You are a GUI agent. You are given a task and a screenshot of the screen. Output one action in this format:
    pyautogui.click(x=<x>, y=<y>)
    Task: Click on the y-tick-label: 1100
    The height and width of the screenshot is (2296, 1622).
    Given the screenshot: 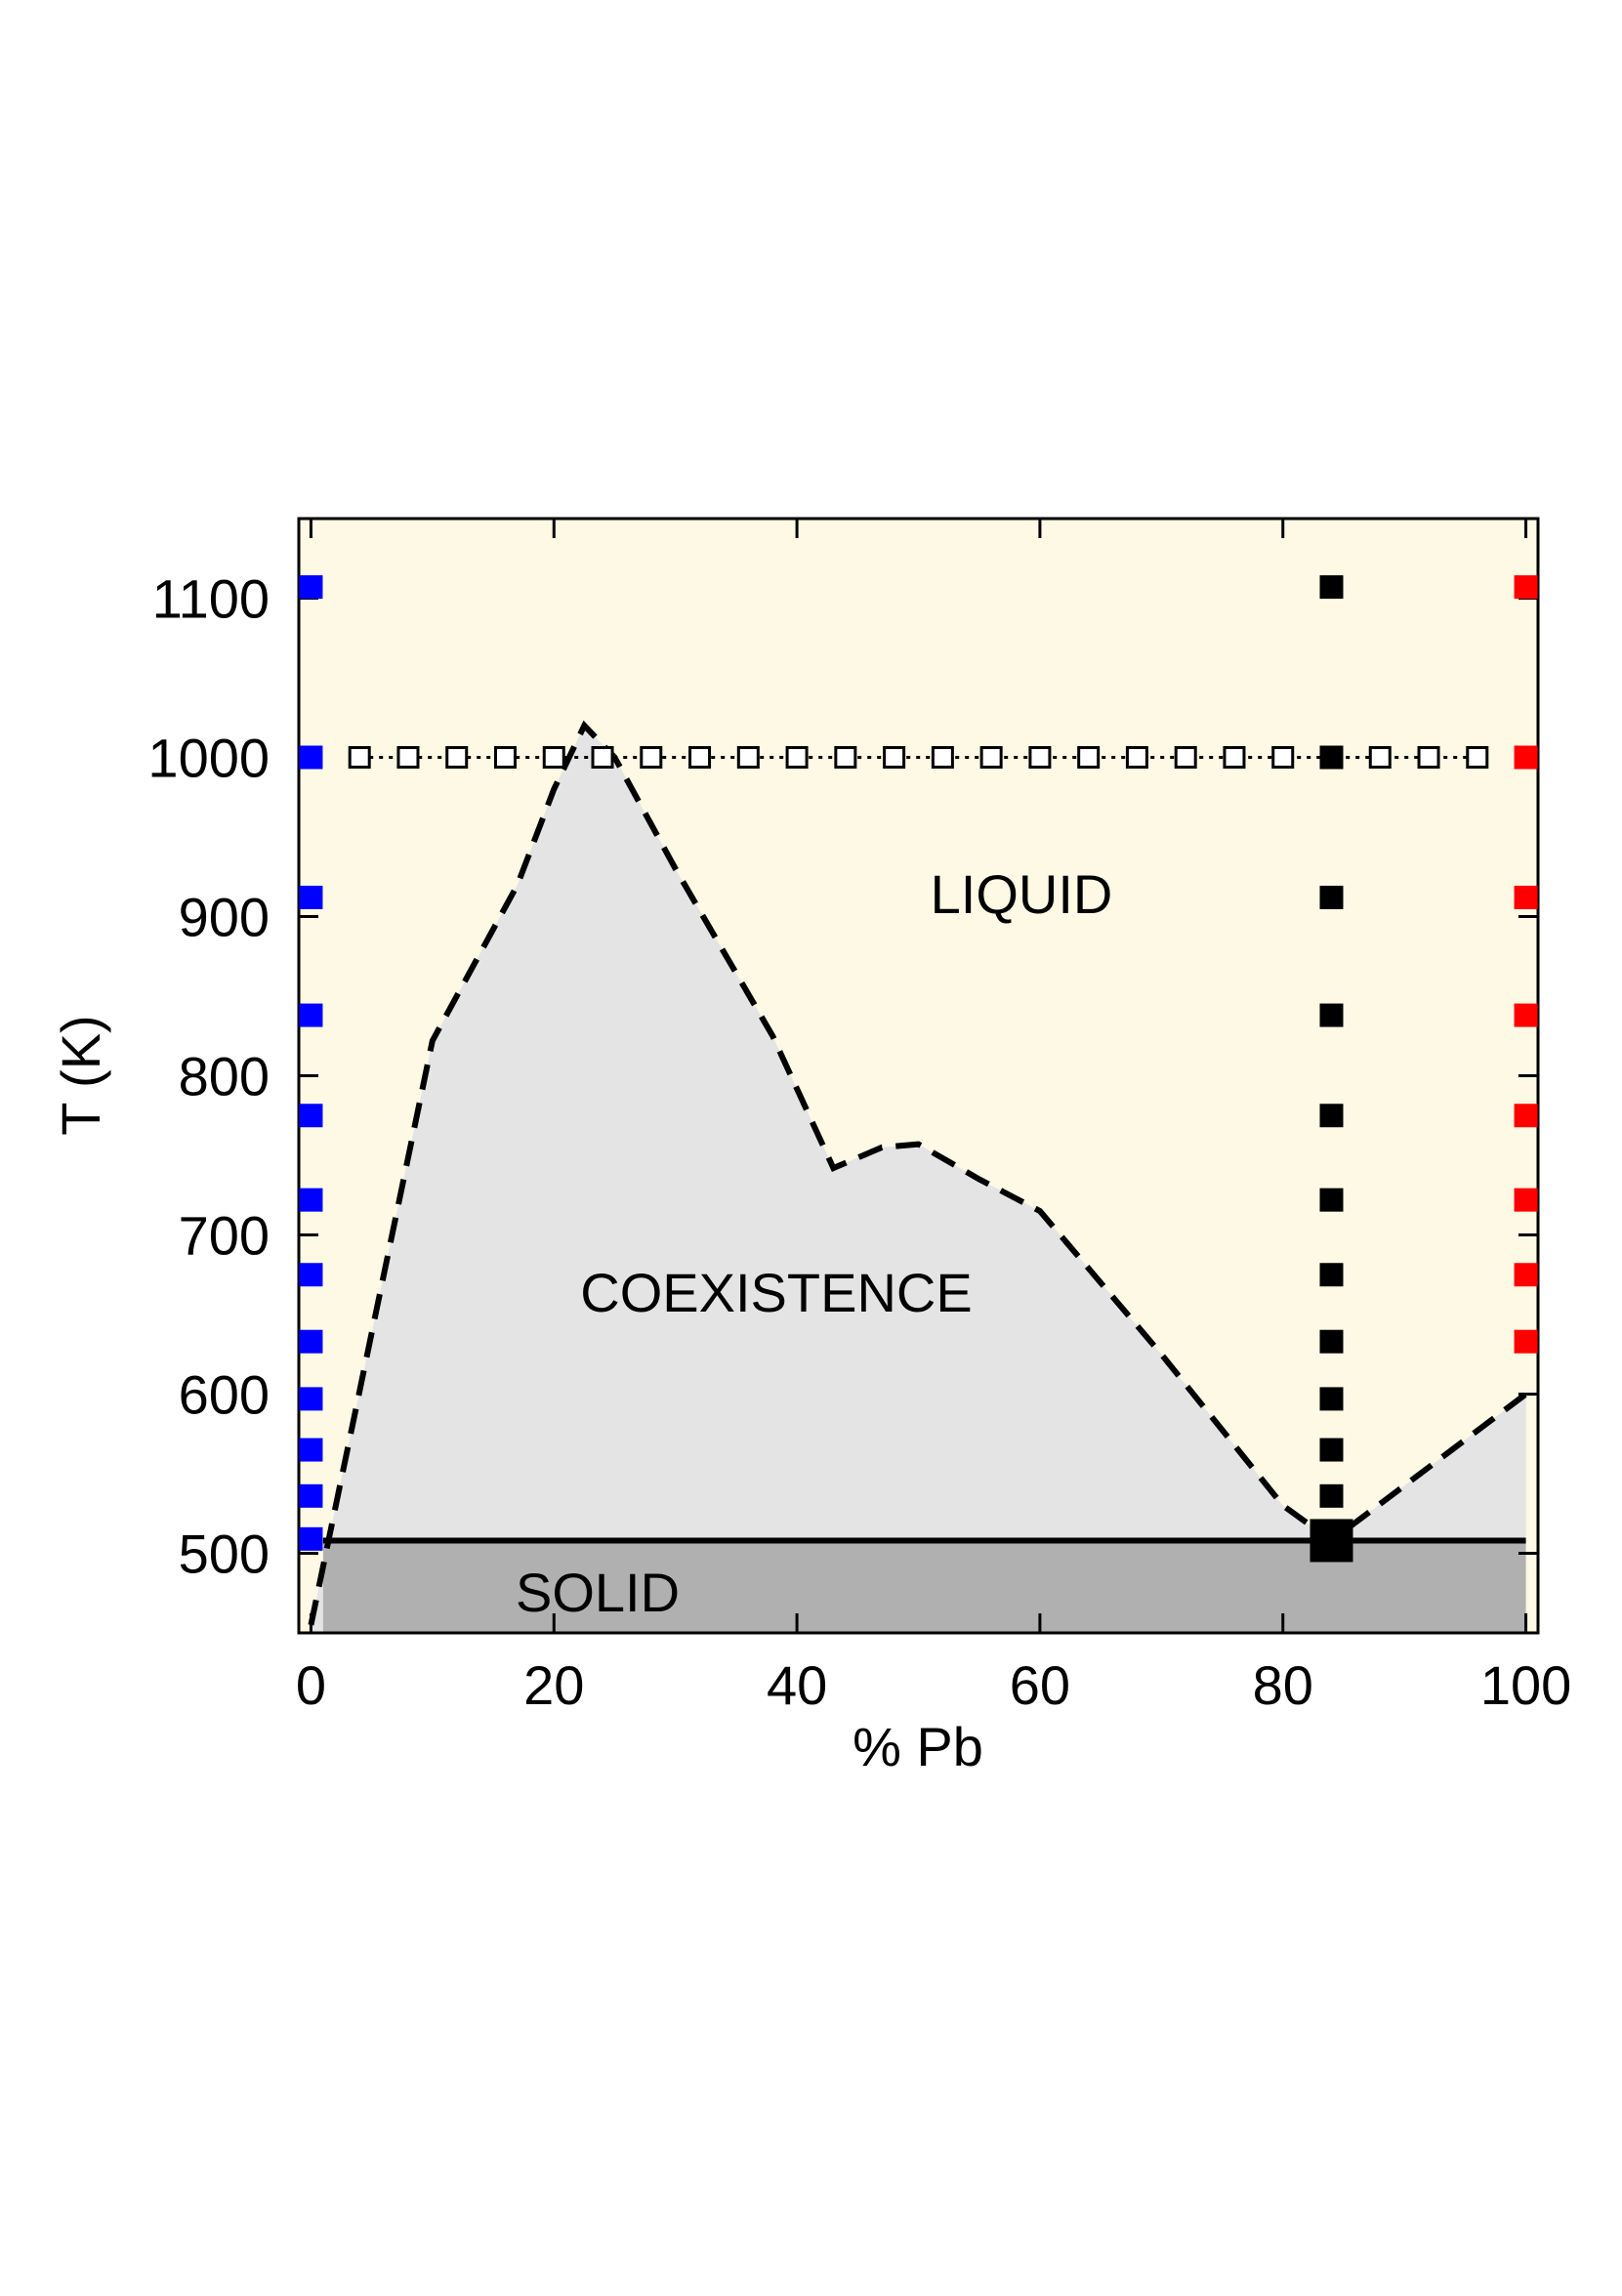 What is the action you would take?
    pyautogui.click(x=211, y=599)
    